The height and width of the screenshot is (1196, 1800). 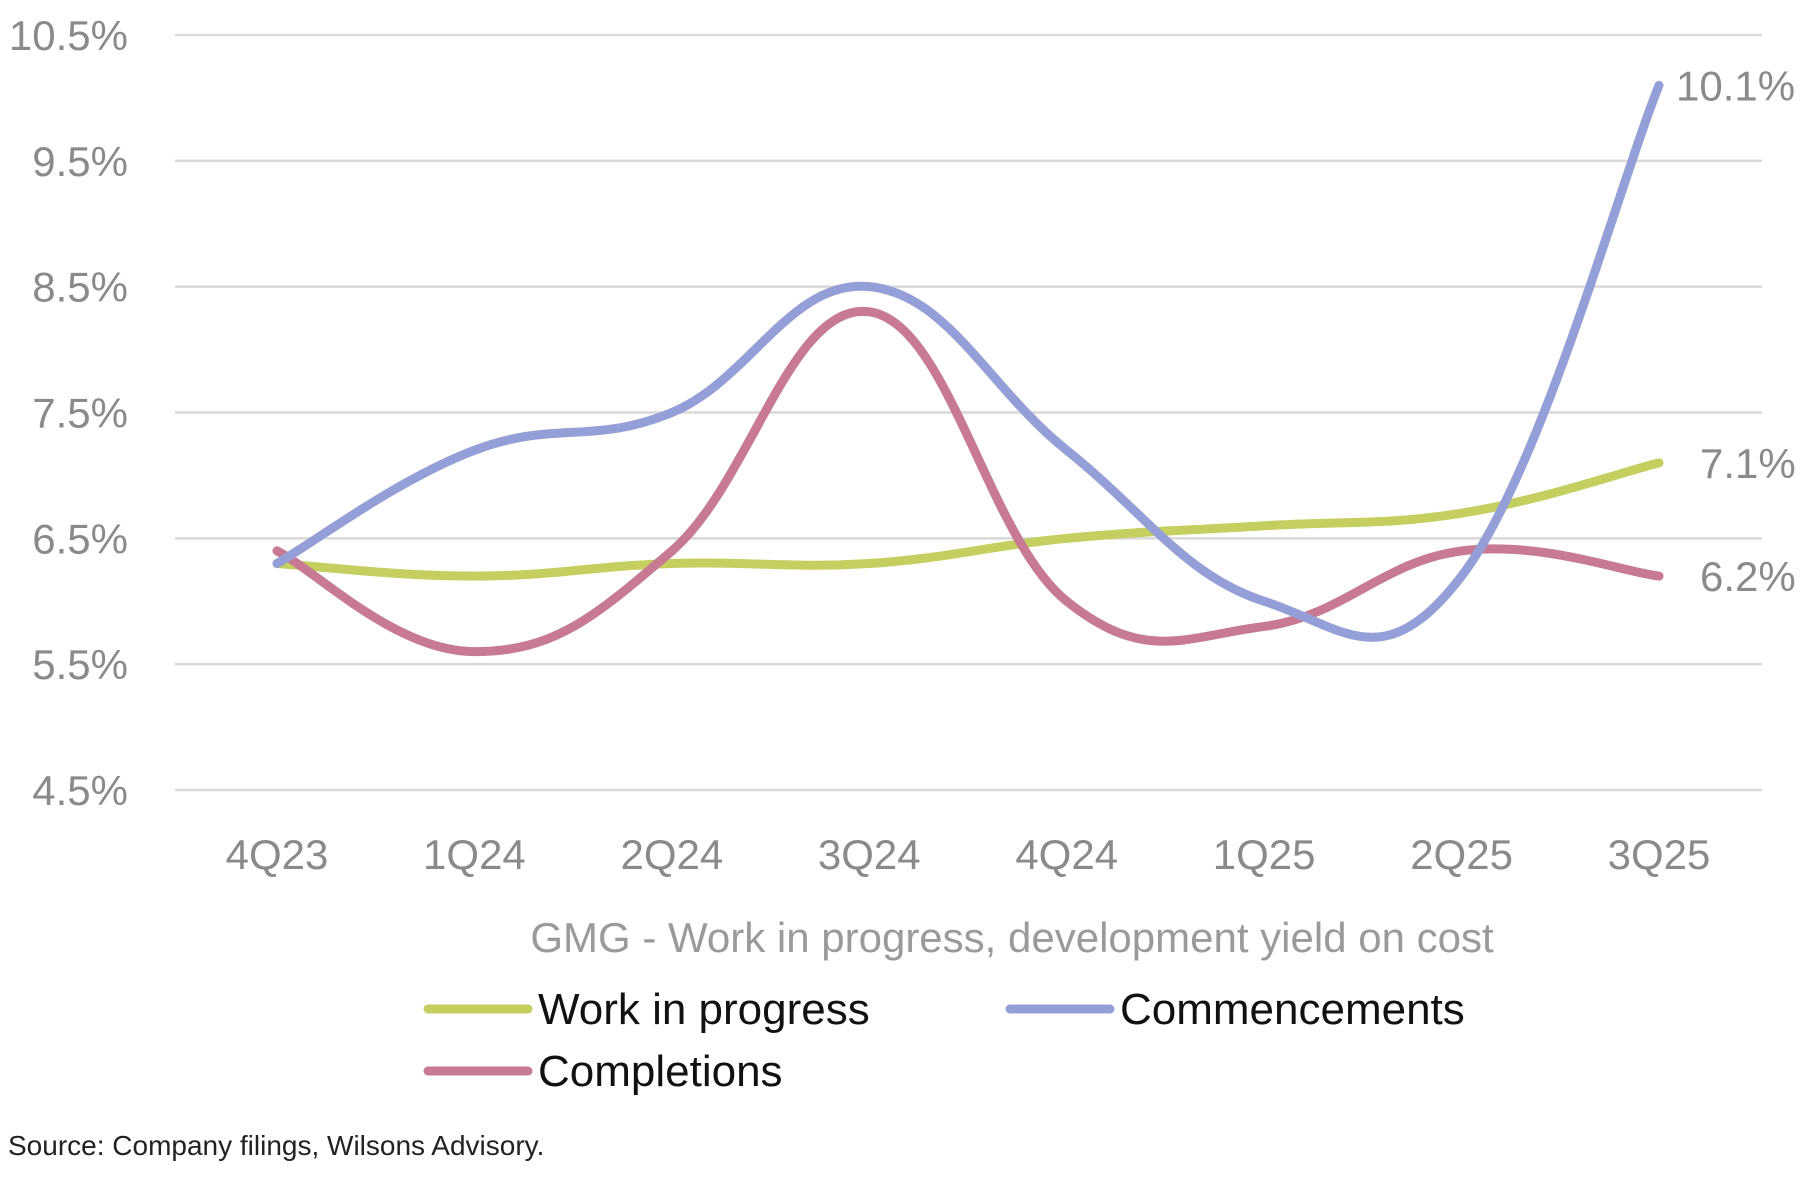 I want to click on series-line-work-in-progress, so click(x=968, y=519).